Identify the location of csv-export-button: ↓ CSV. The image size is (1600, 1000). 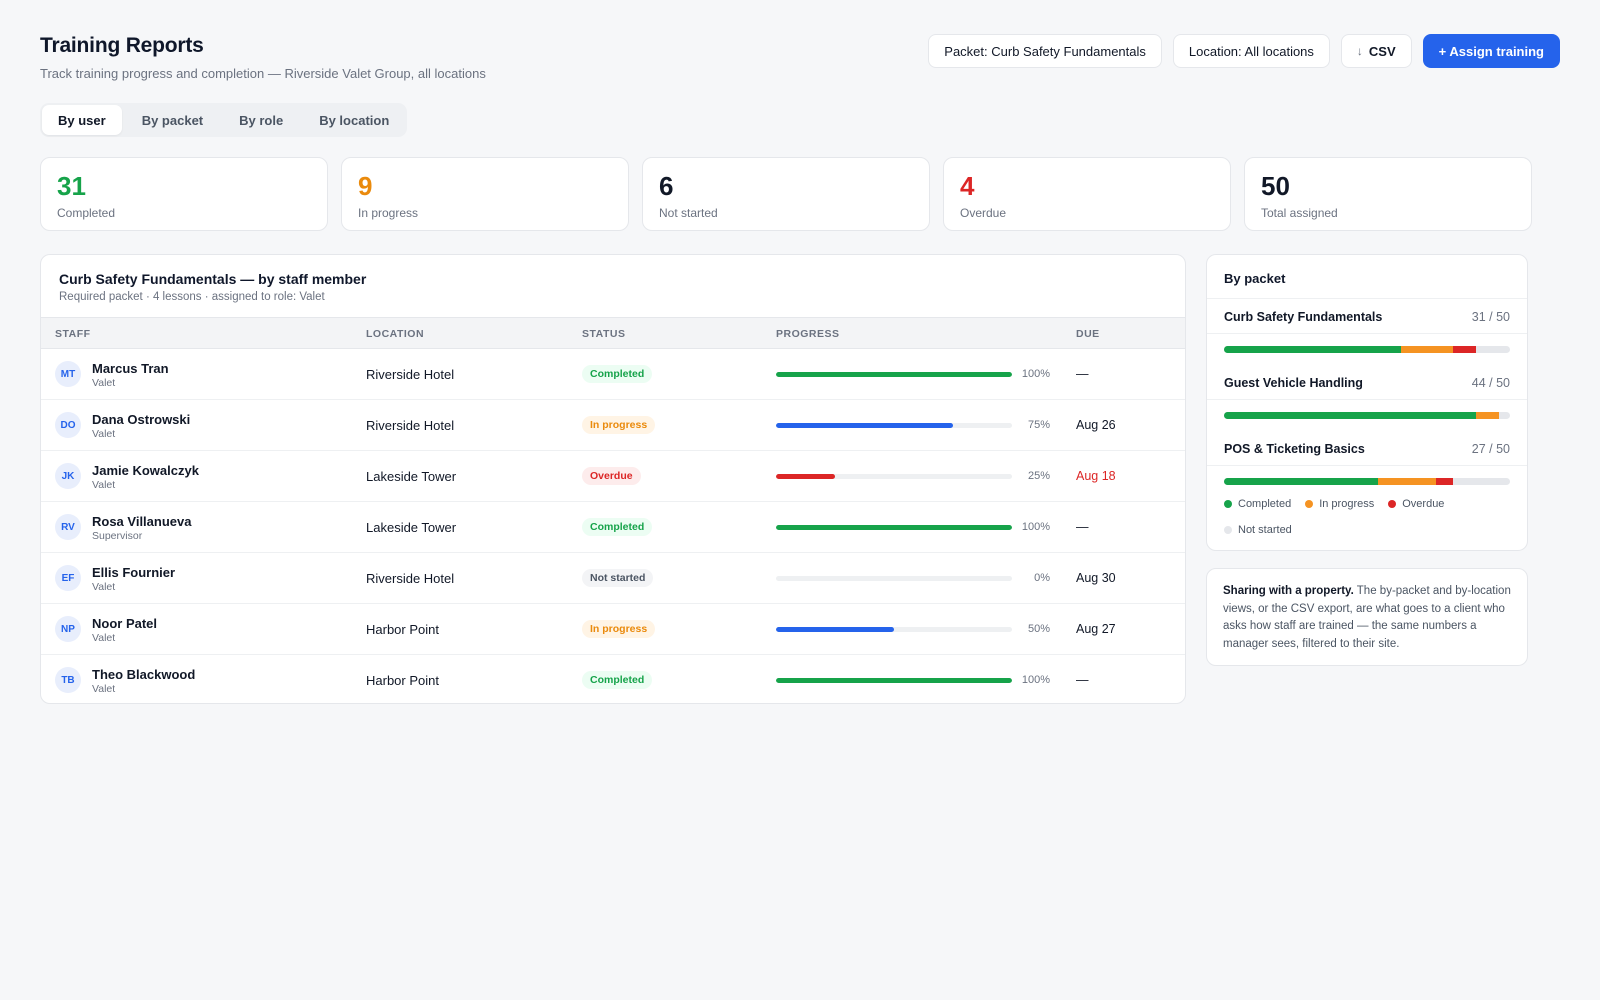
(1376, 51).